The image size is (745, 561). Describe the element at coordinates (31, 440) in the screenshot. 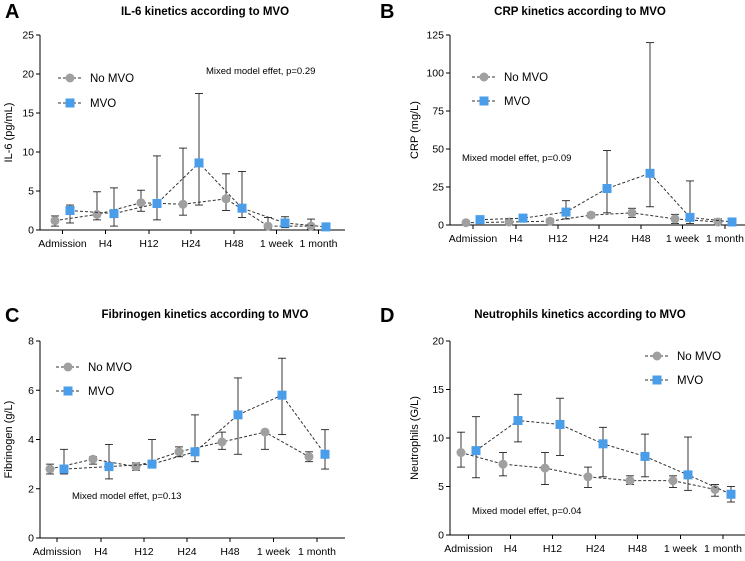

I see `y-tick-label: 4` at that location.